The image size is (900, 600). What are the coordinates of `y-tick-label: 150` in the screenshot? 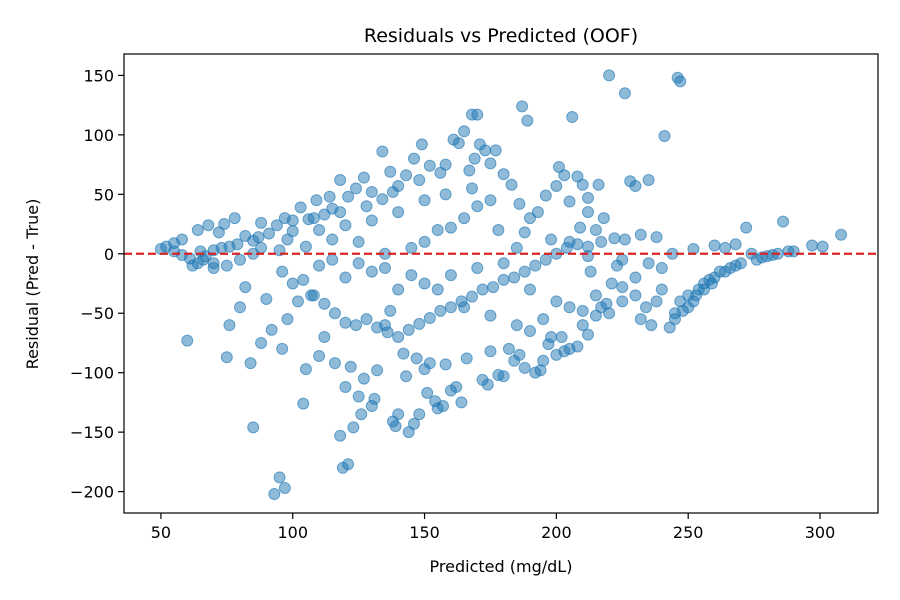 It's located at (98, 75).